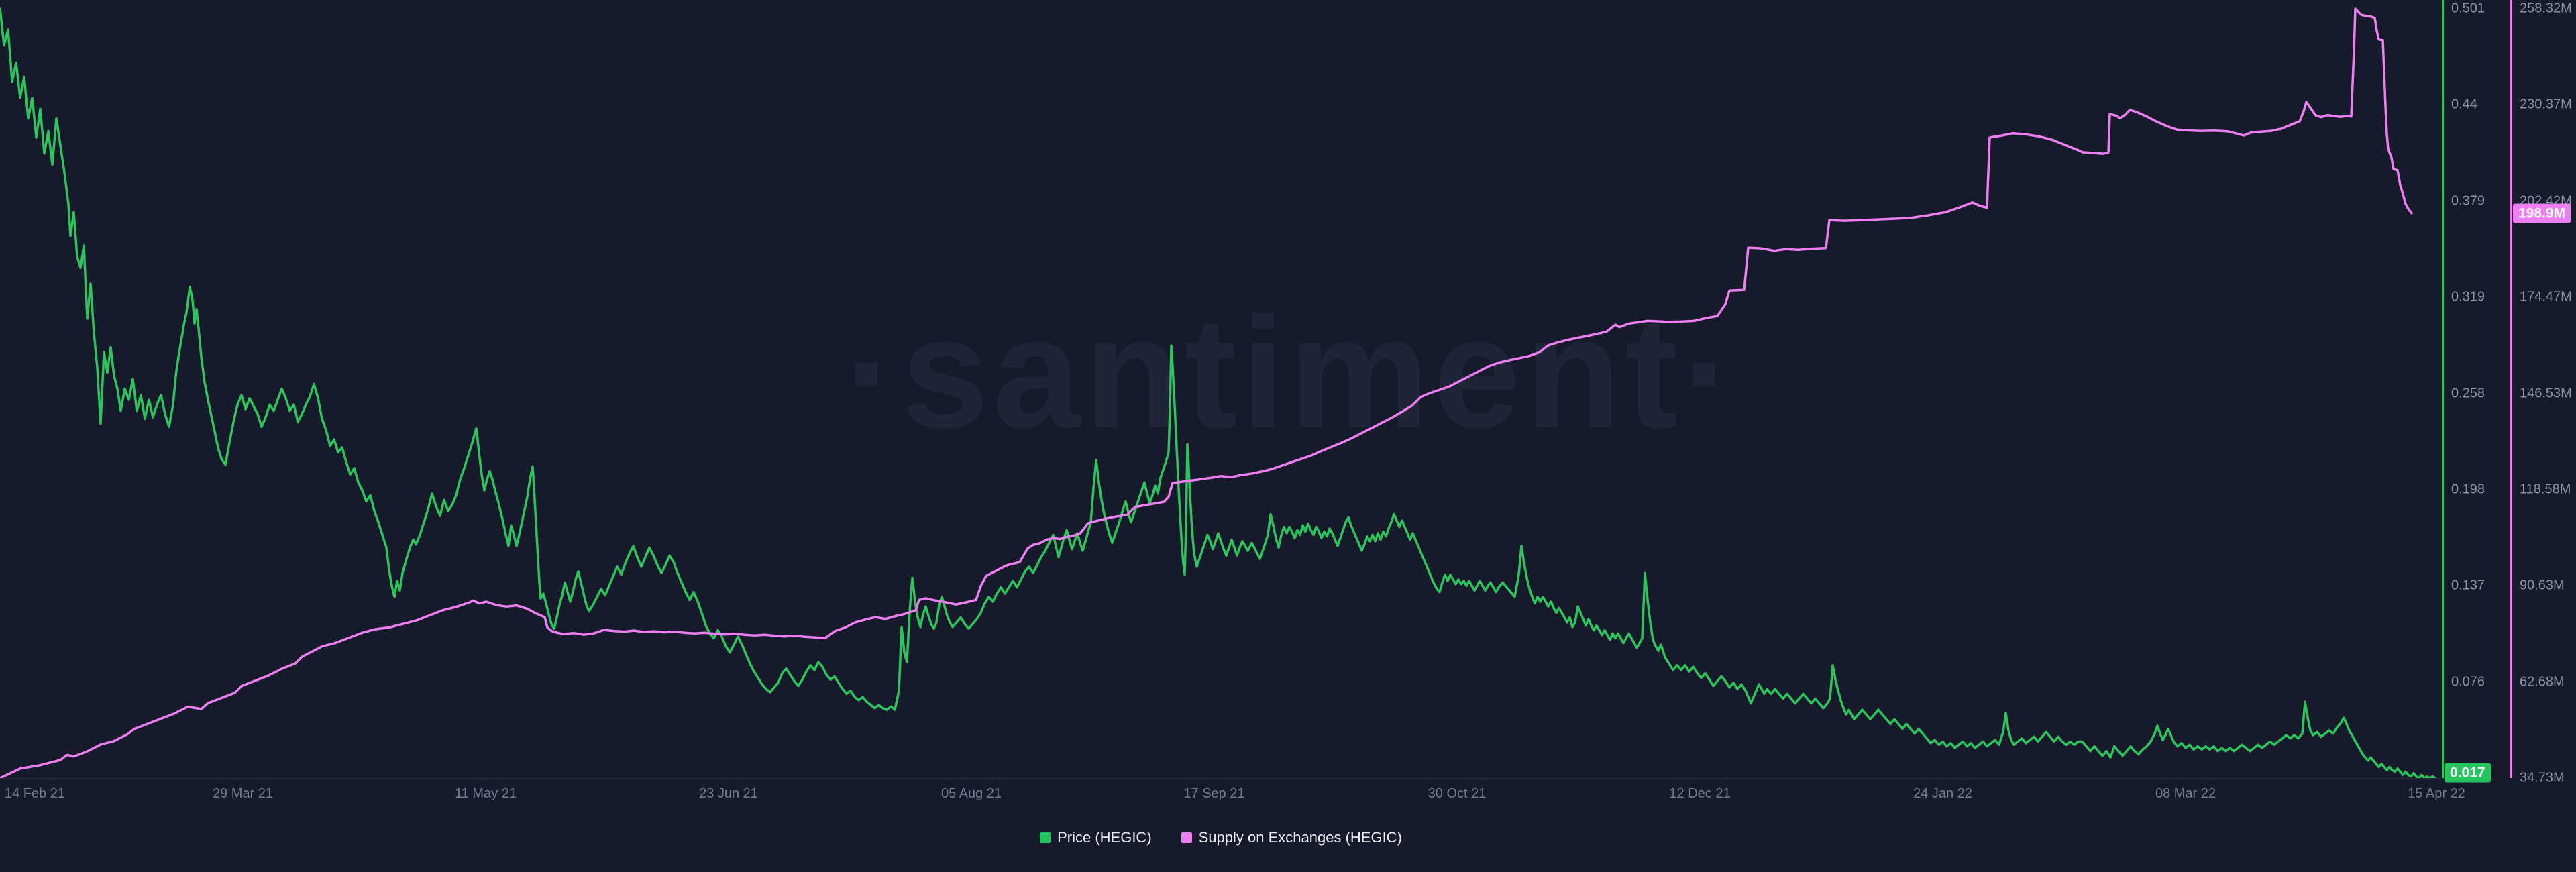  What do you see at coordinates (2468, 489) in the screenshot?
I see `price-tick-label: 0.198` at bounding box center [2468, 489].